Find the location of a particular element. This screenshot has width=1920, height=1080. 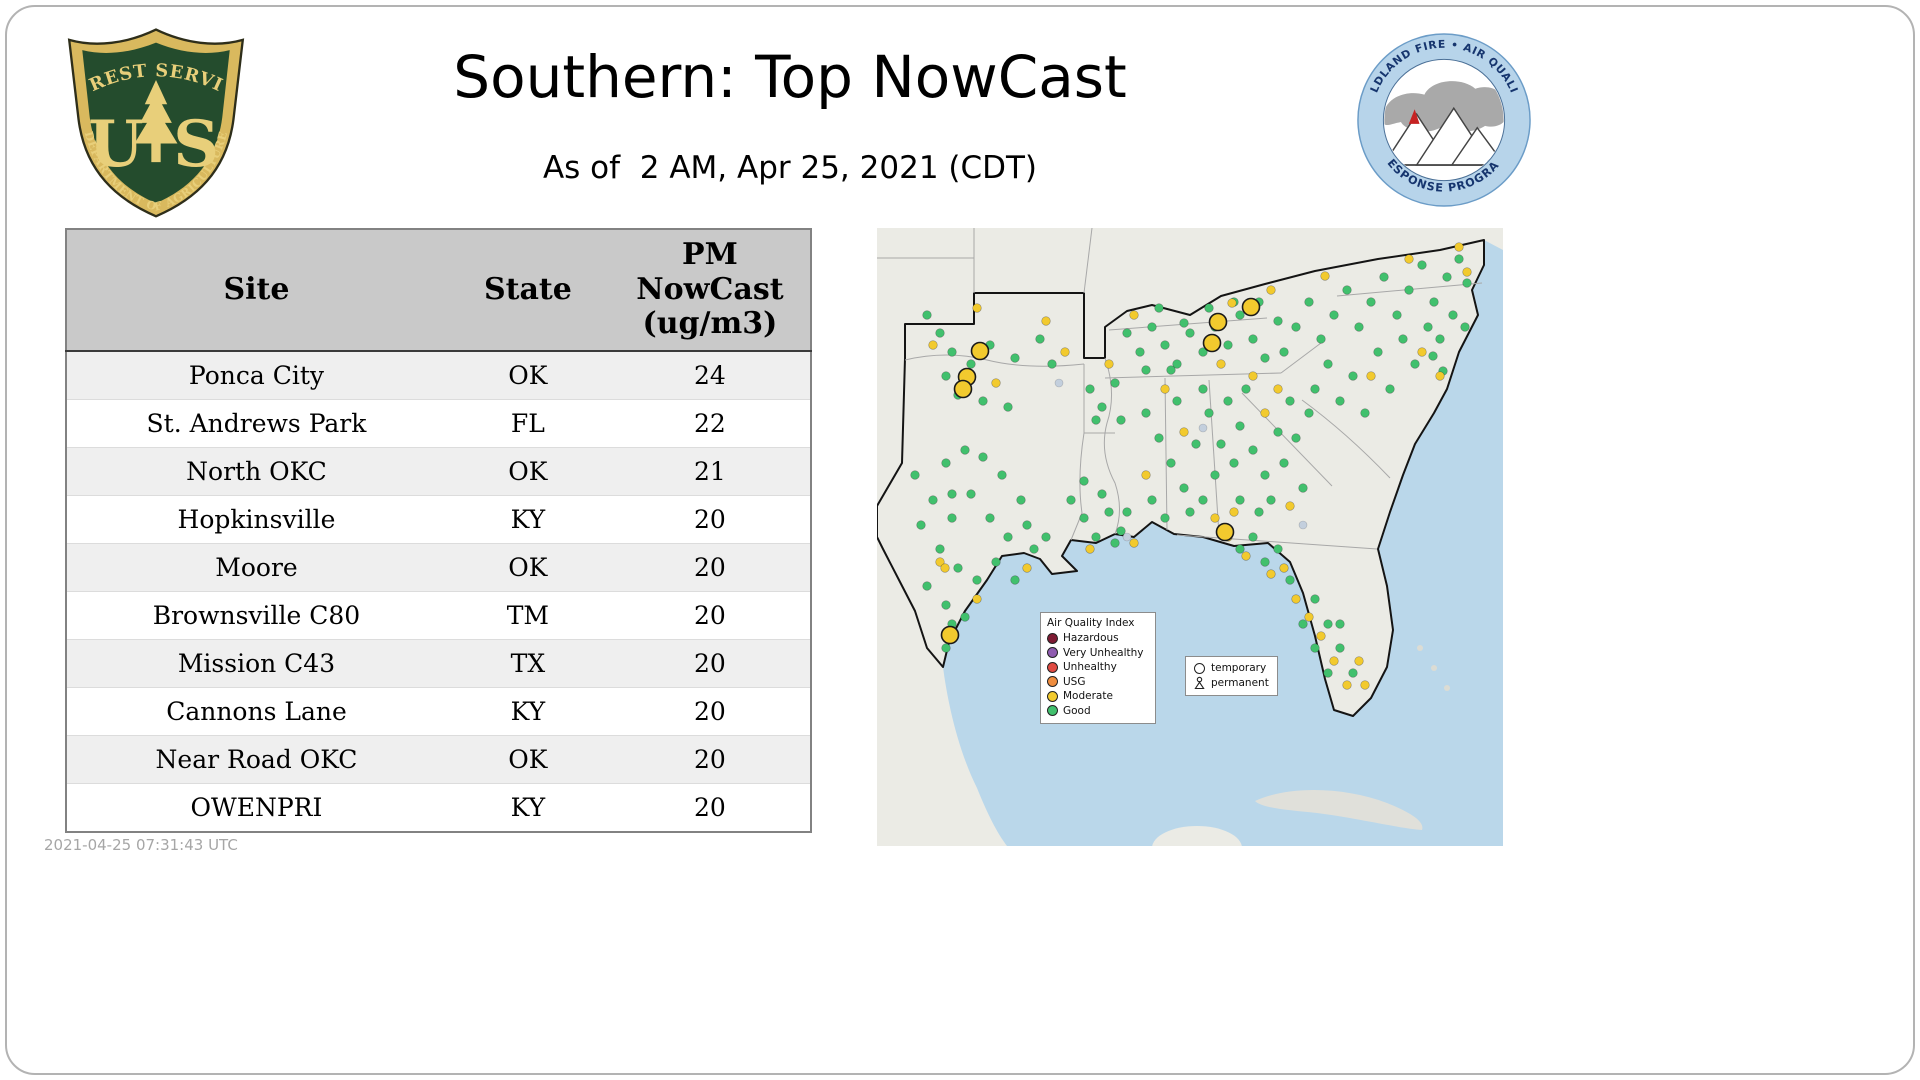

site-cell: Near Road OKC is located at coordinates (256, 758).